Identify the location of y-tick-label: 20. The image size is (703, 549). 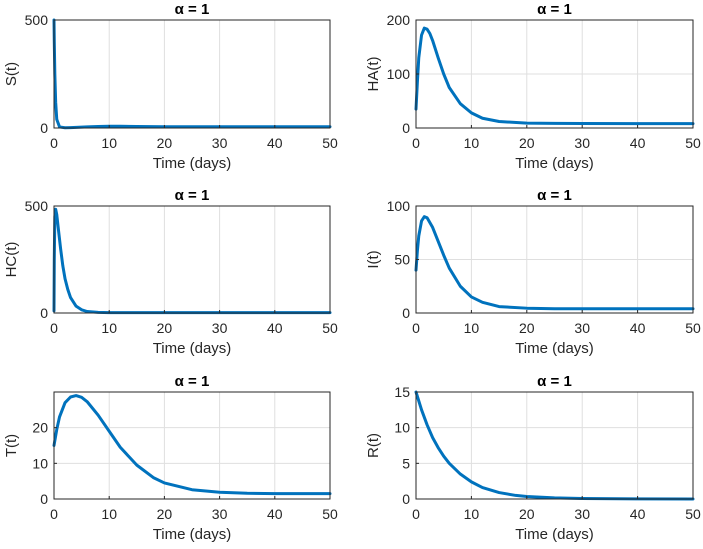
(40, 428).